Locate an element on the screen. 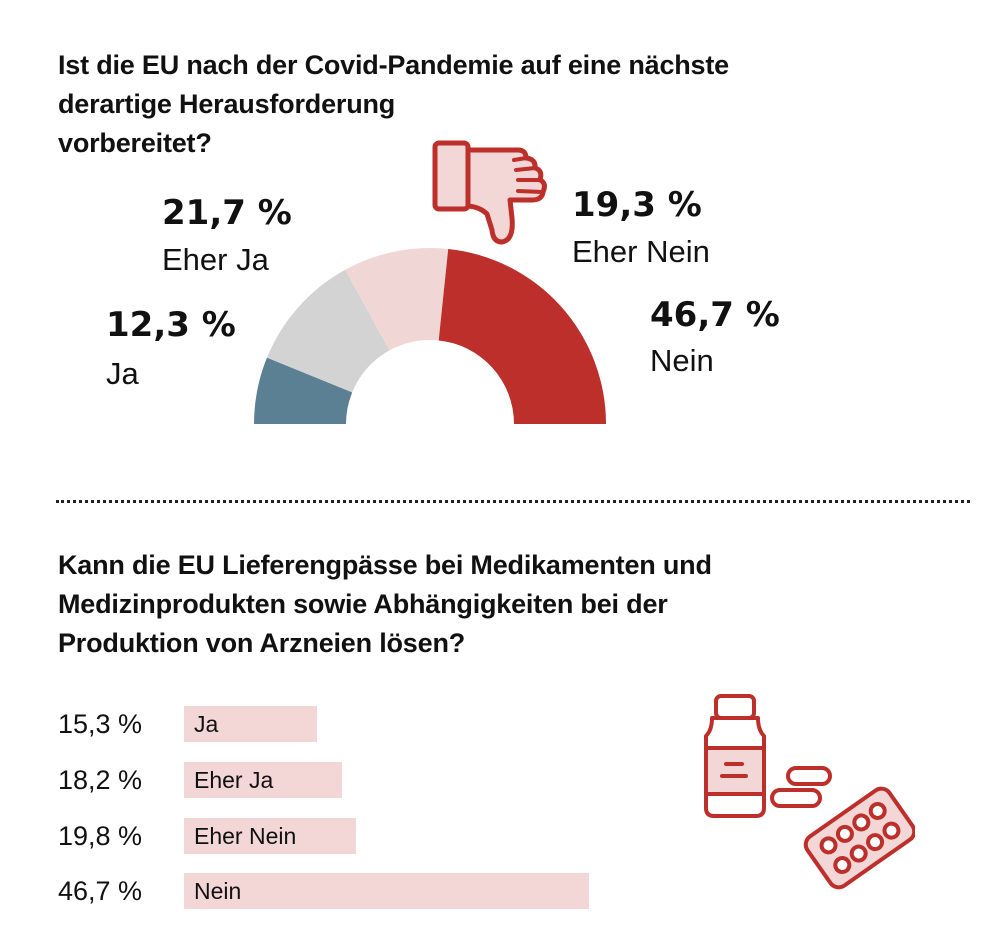 This screenshot has height=930, width=994. eher-ja-label: Eher Ja is located at coordinates (215, 259).